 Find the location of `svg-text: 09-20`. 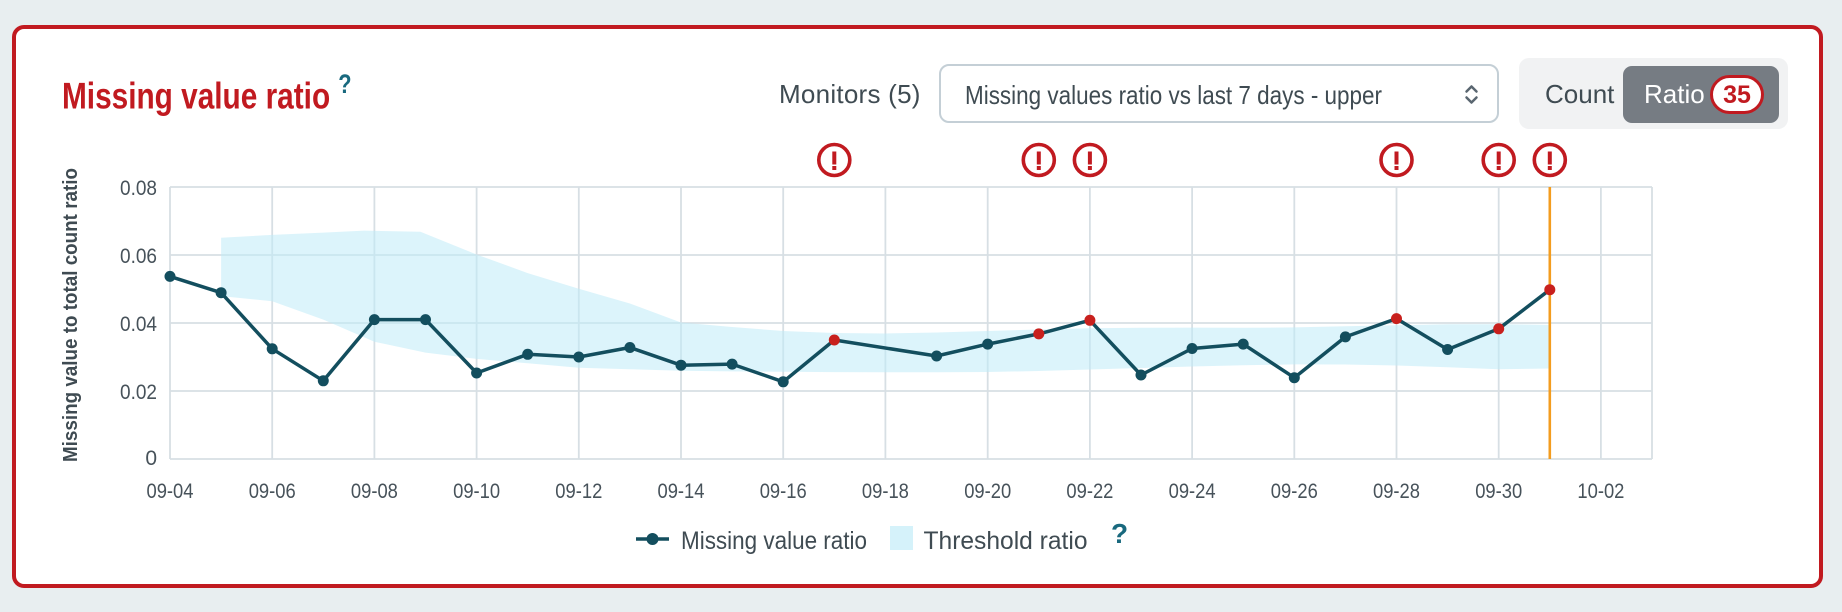

svg-text: 09-20 is located at coordinates (987, 491).